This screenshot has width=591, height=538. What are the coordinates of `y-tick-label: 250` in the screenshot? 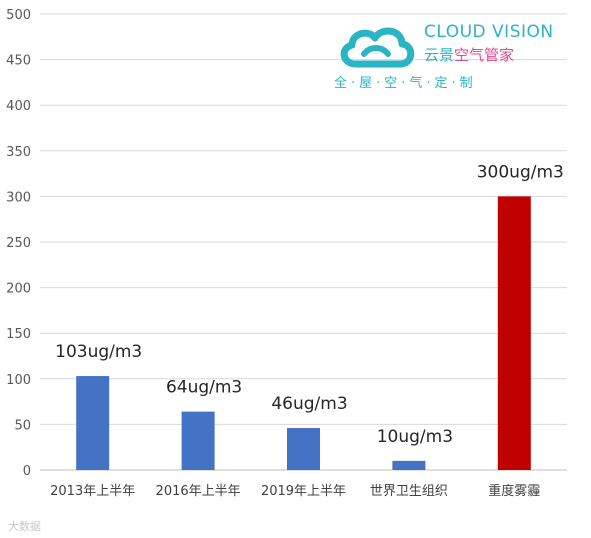 It's located at (18, 243).